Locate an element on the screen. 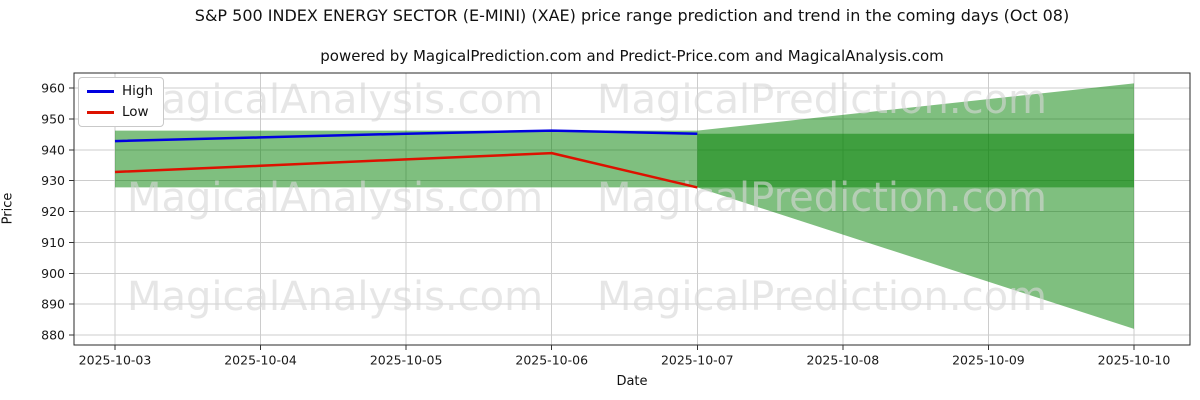  x-tick-label: 2025-10-05 is located at coordinates (406, 360).